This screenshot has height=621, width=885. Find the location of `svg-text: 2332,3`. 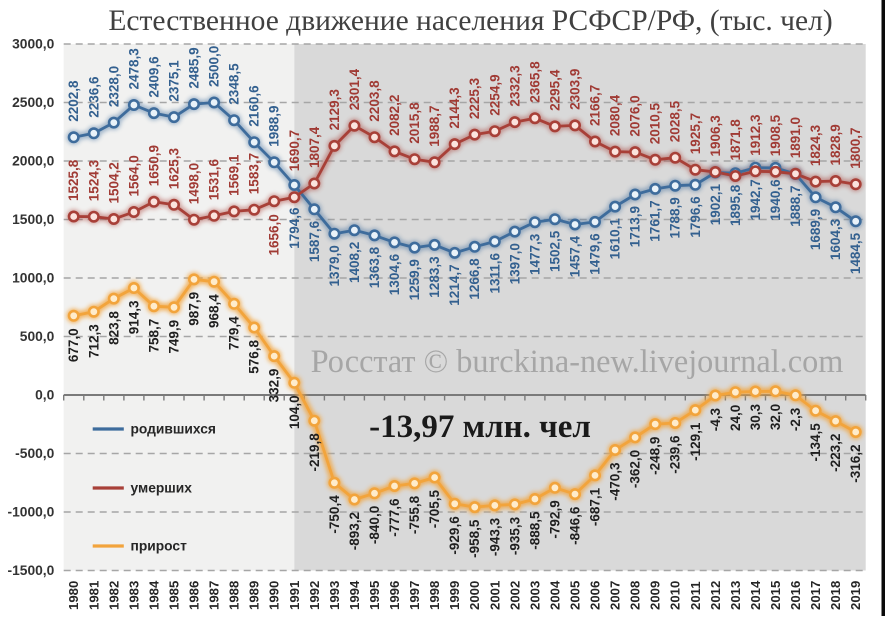

svg-text: 2332,3 is located at coordinates (514, 86).